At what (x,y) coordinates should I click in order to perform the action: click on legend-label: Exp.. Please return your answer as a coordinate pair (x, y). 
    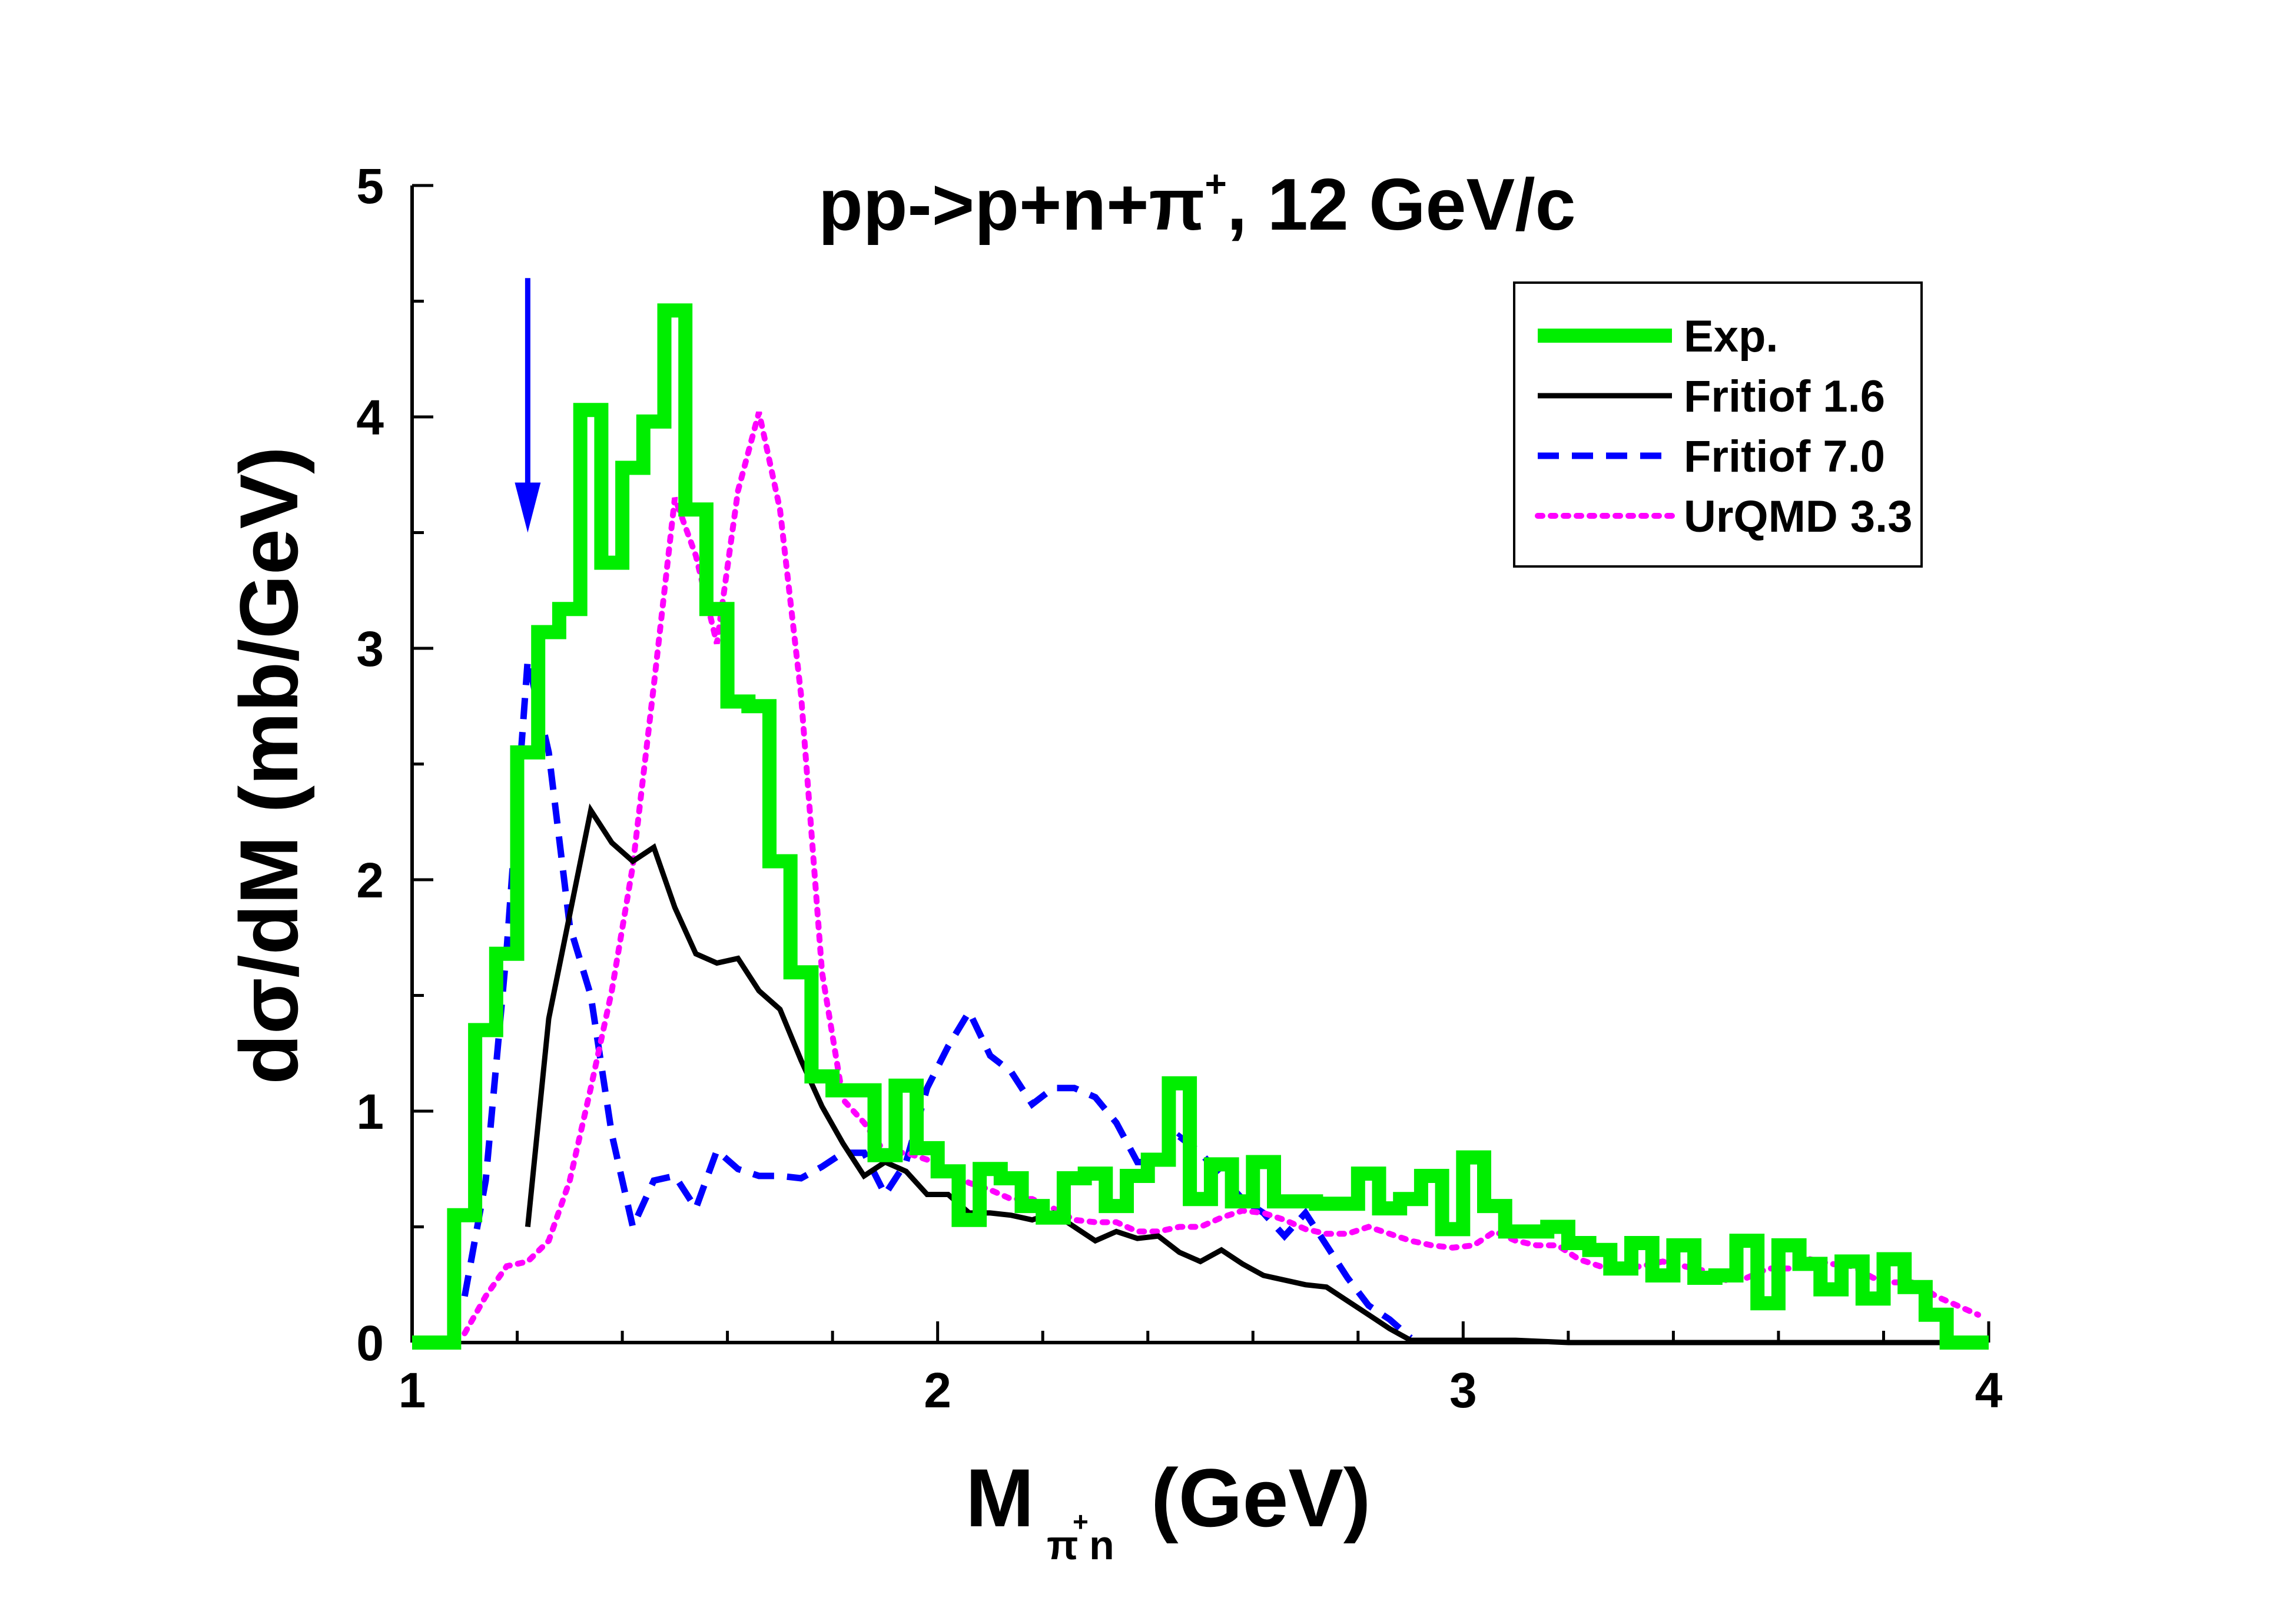
    Looking at the image, I should click on (1731, 336).